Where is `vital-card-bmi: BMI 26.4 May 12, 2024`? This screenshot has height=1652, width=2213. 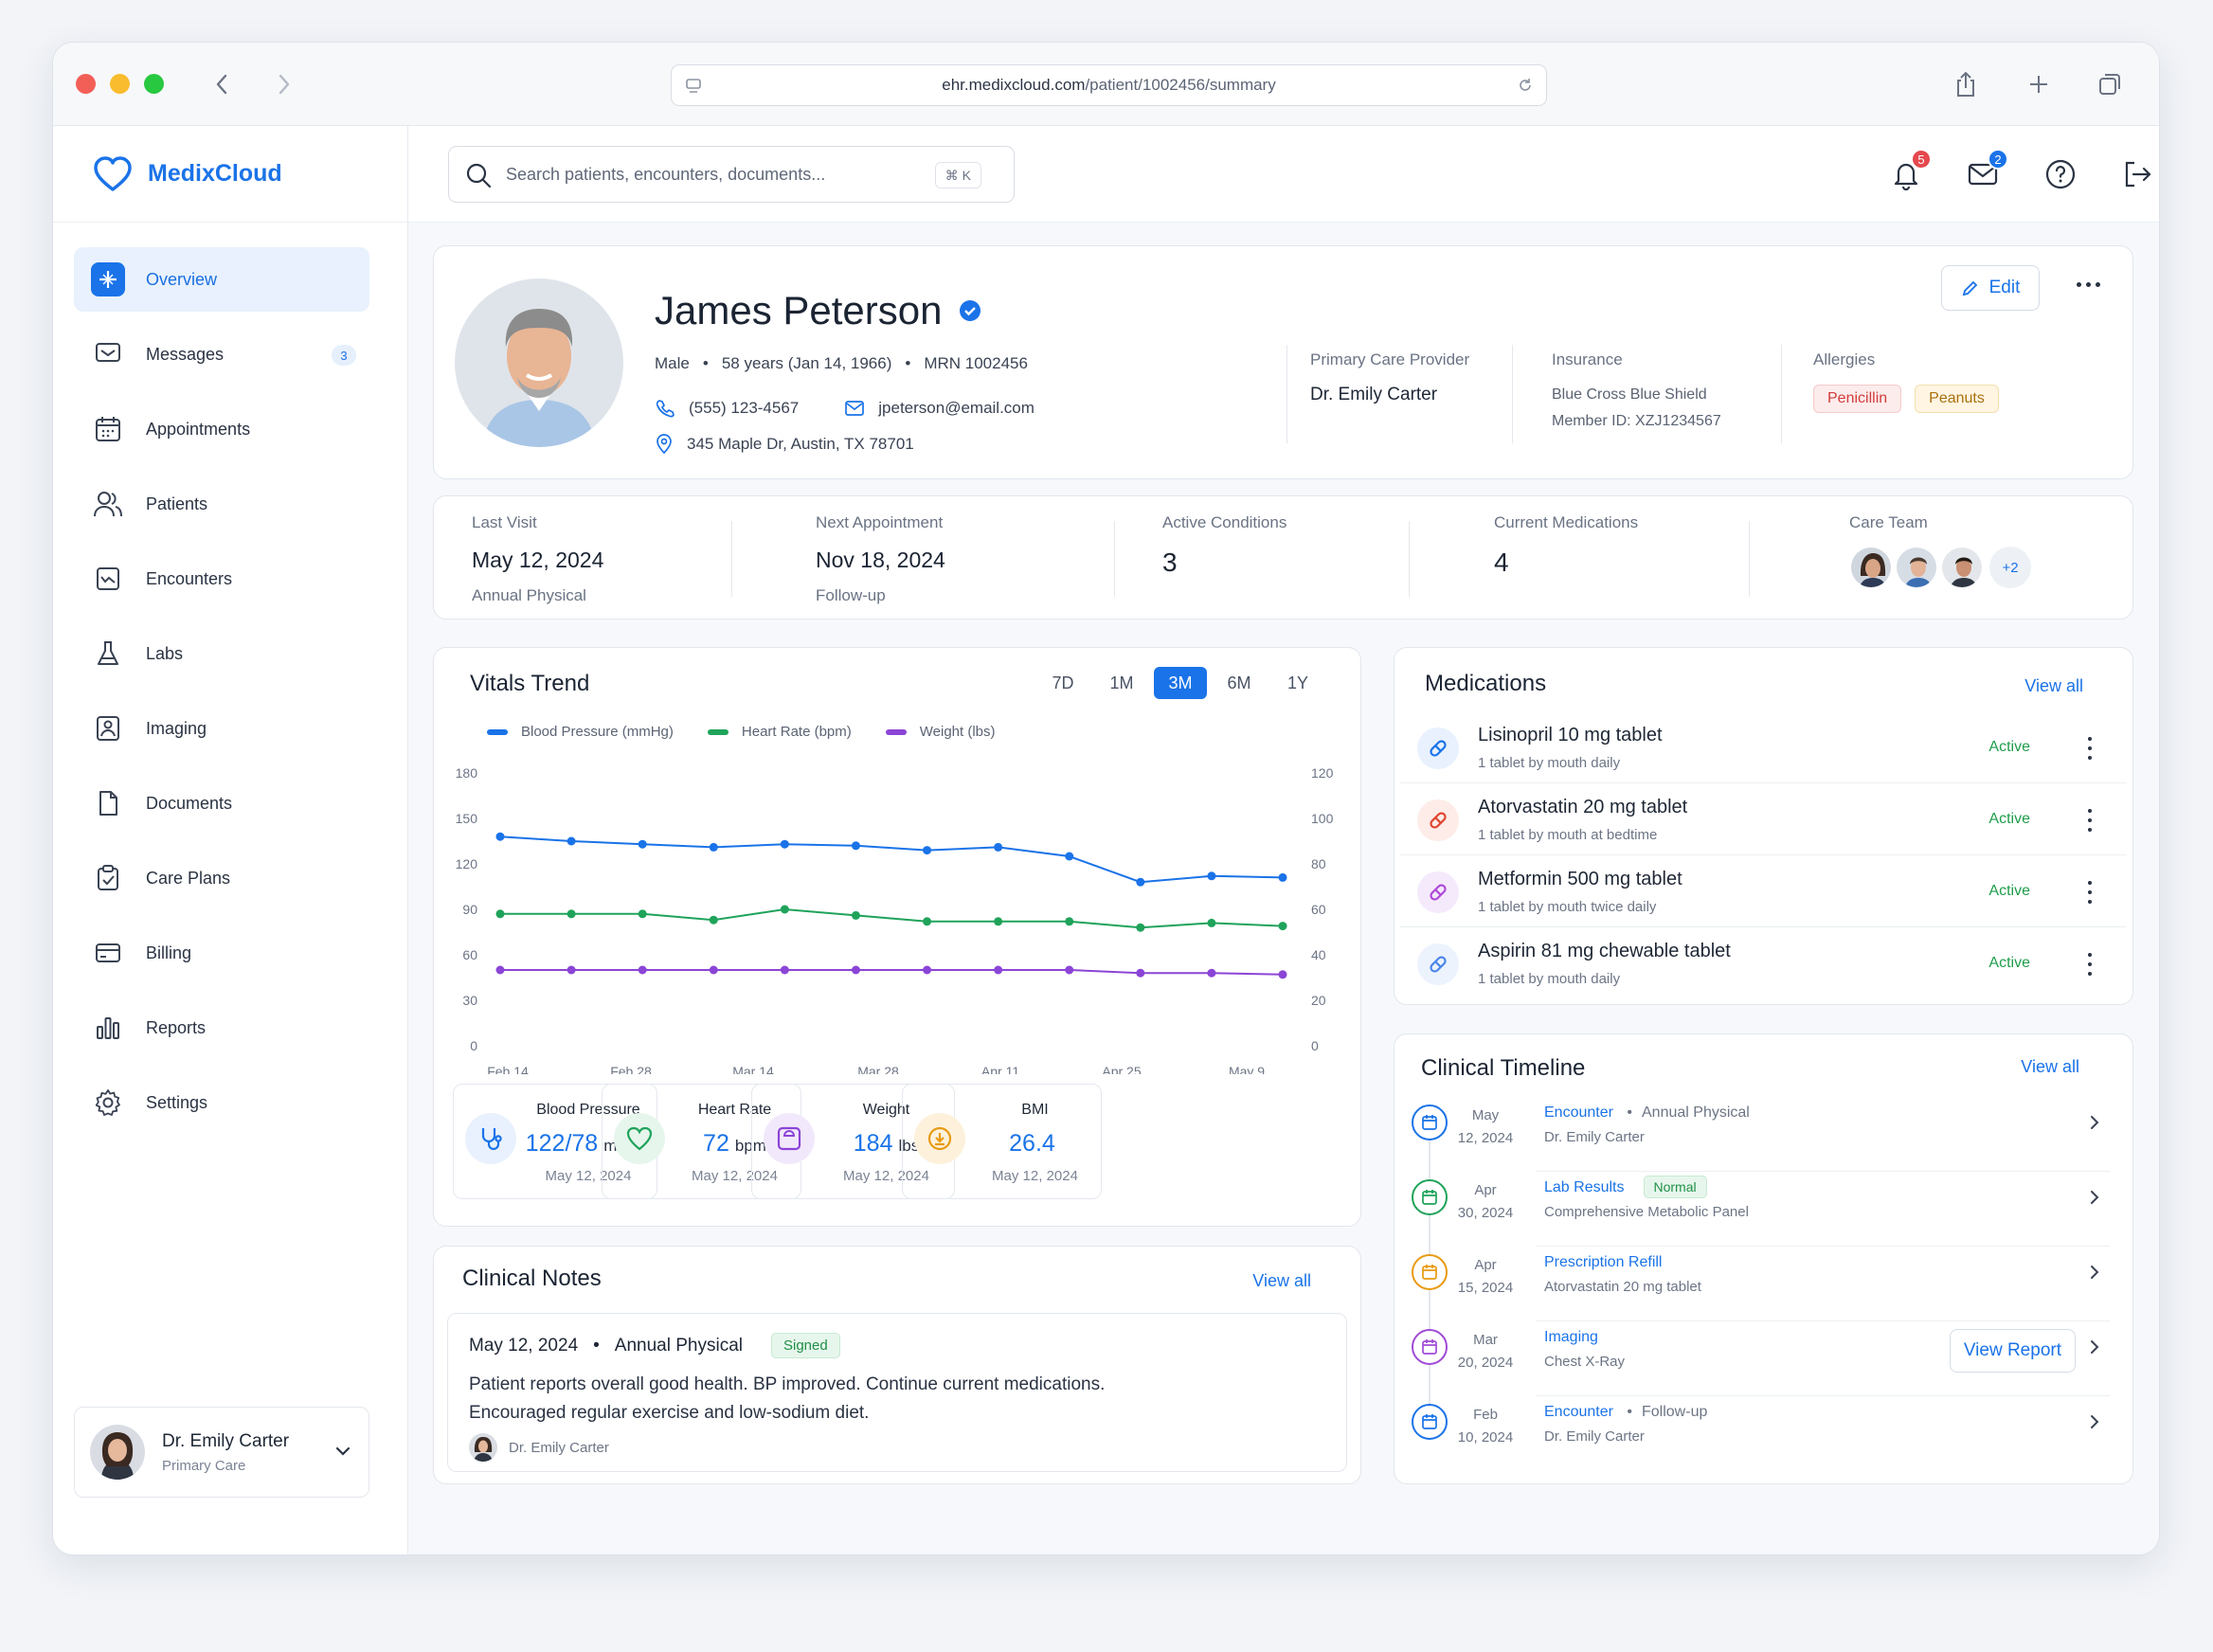
vital-card-bmi: BMI 26.4 May 12, 2024 is located at coordinates (1002, 1141).